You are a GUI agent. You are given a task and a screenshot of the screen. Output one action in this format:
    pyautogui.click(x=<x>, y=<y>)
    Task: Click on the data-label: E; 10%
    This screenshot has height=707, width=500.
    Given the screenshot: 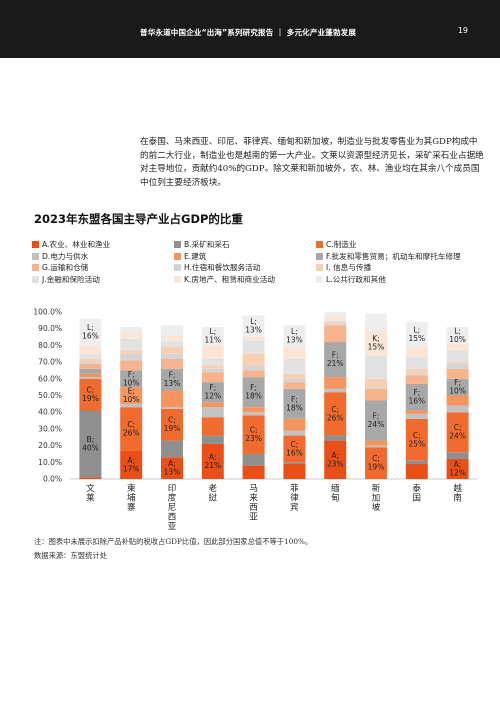 What is the action you would take?
    pyautogui.click(x=131, y=396)
    